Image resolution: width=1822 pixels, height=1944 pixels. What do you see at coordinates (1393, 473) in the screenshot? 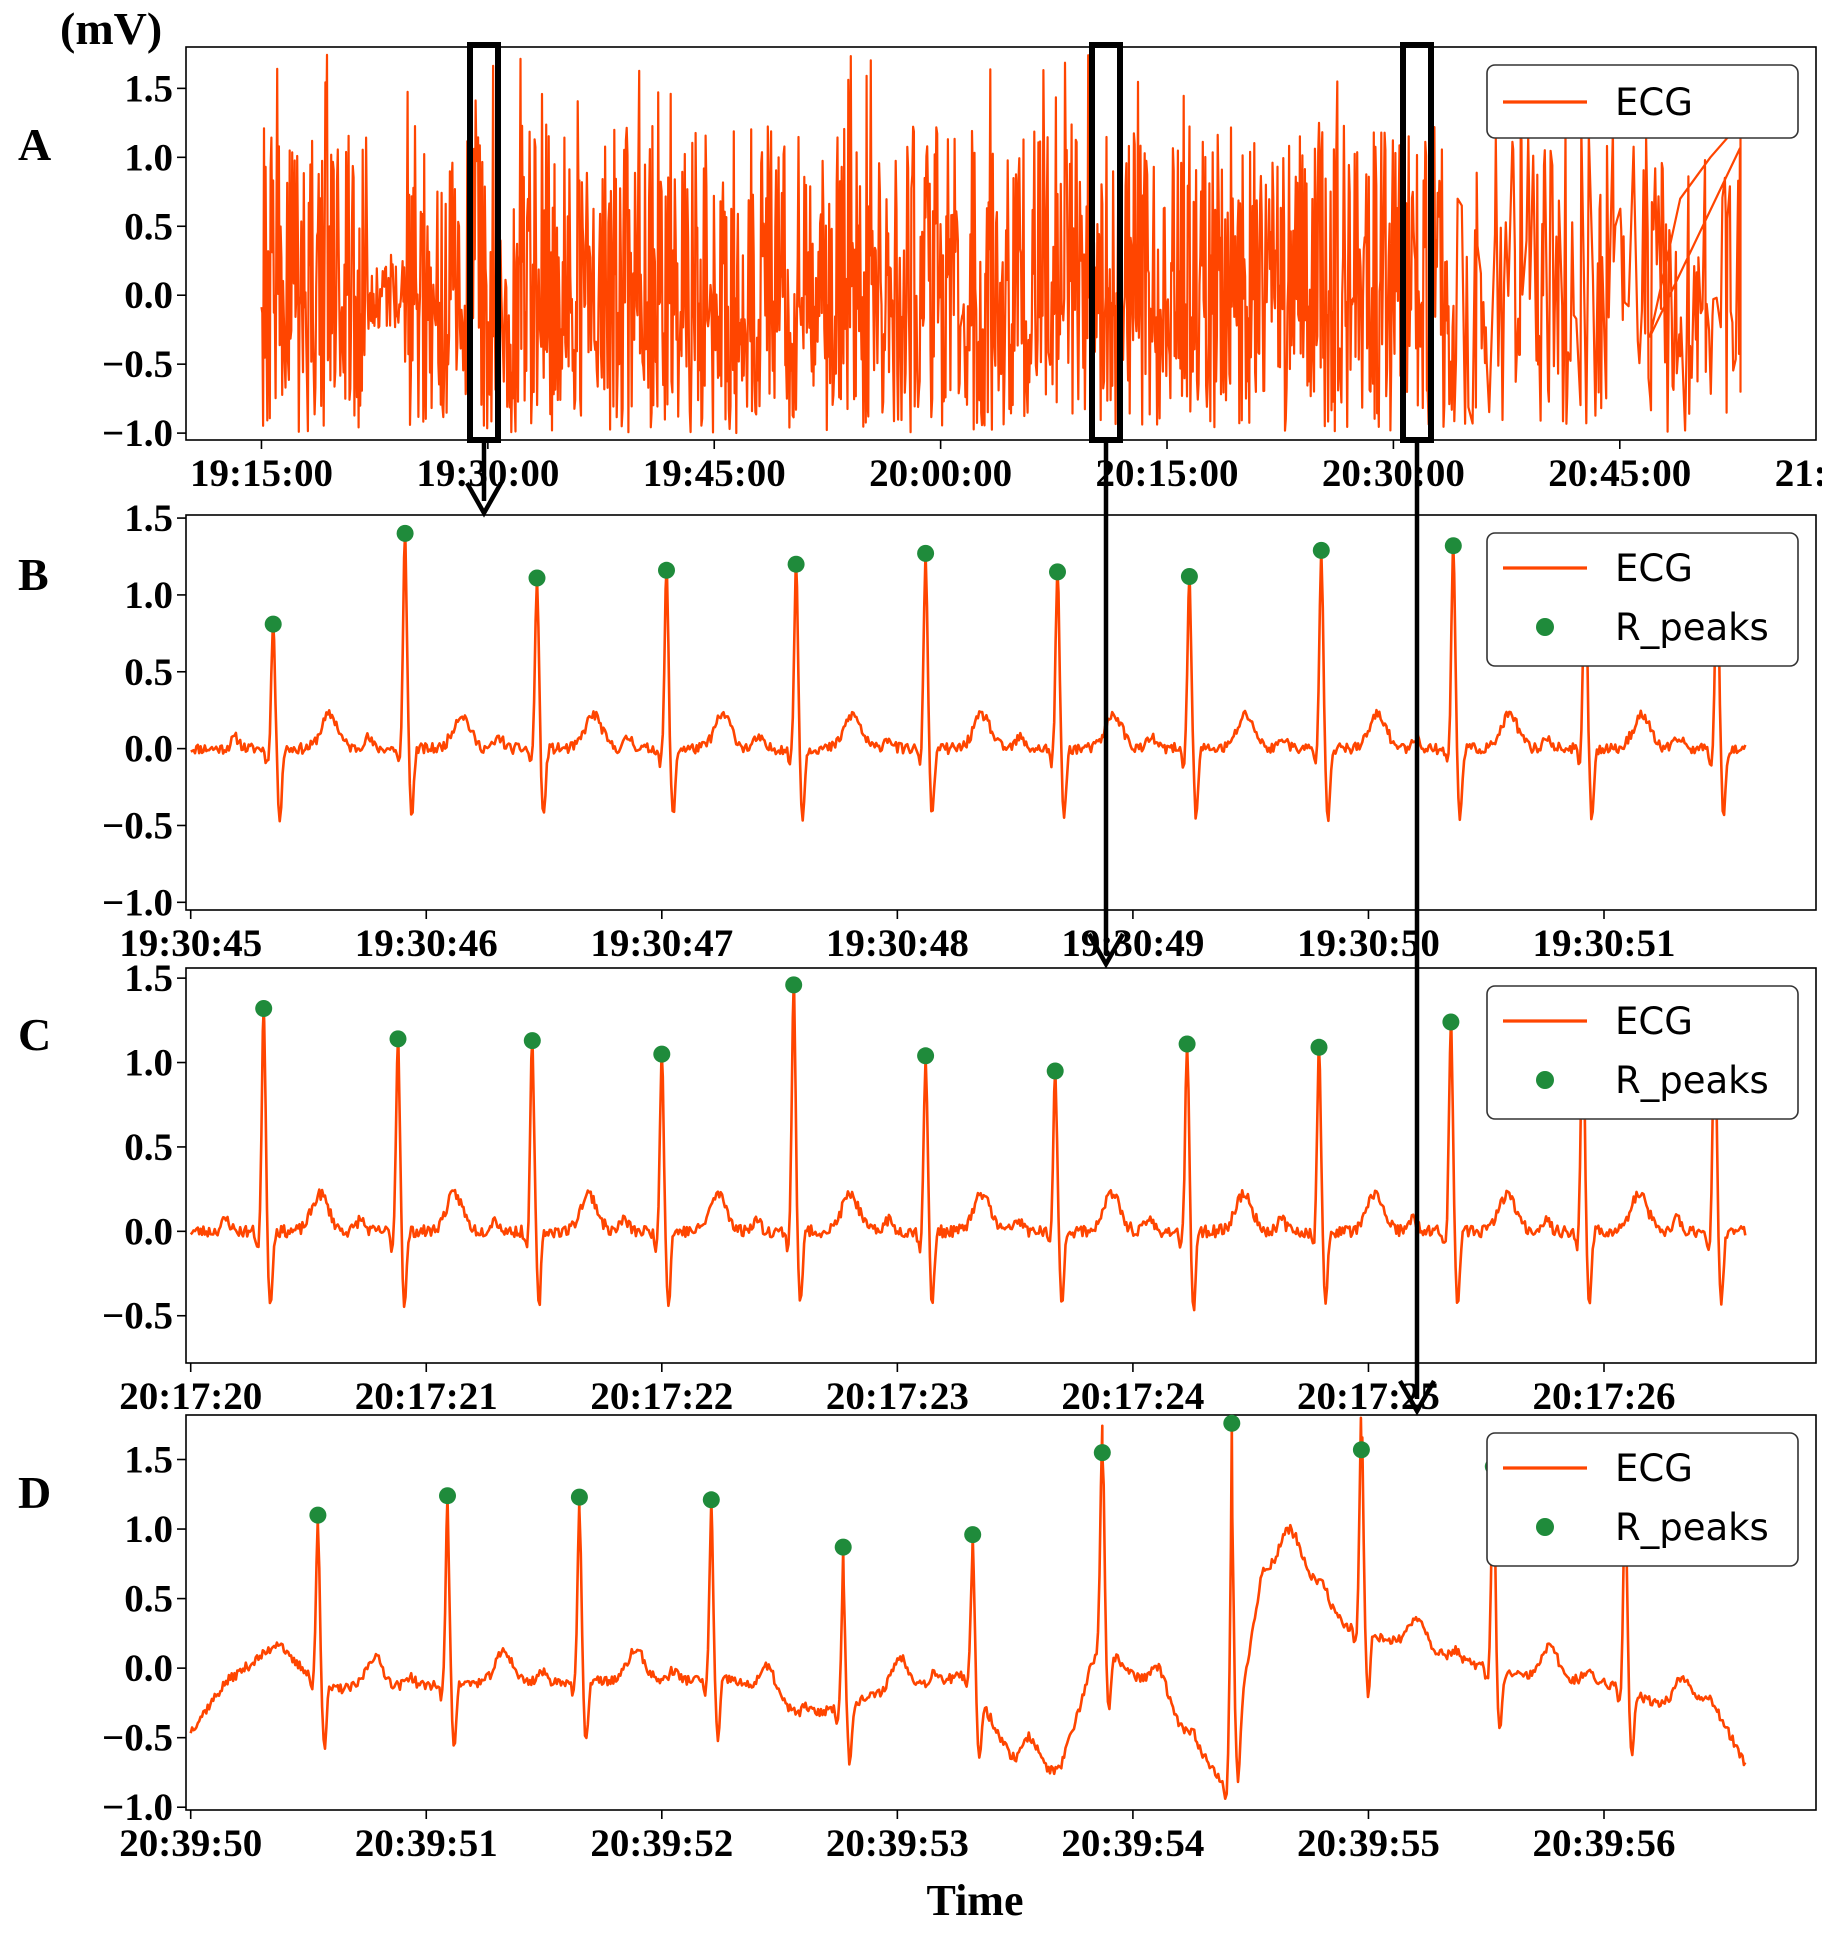
I see `x-tick-label: 20:30:00` at bounding box center [1393, 473].